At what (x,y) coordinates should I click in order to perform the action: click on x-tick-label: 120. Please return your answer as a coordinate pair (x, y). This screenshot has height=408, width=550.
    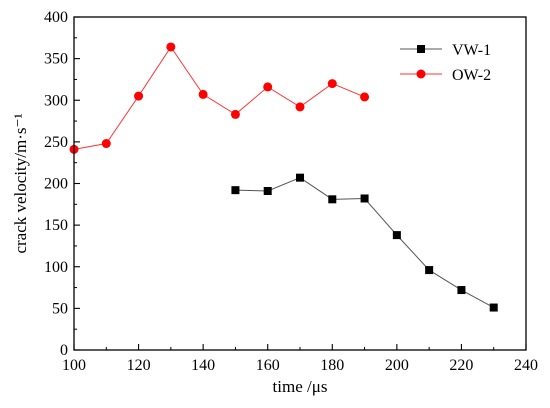
    Looking at the image, I should click on (139, 365).